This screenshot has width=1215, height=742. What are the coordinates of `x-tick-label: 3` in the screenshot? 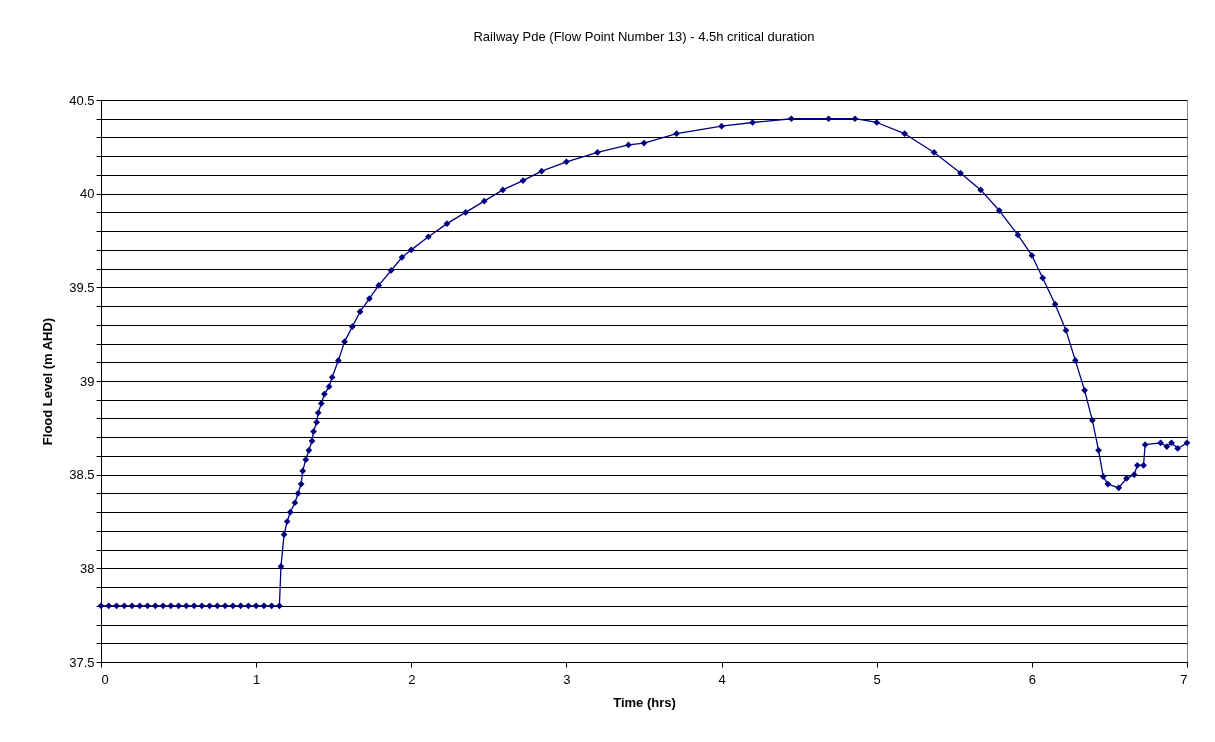 It's located at (567, 679).